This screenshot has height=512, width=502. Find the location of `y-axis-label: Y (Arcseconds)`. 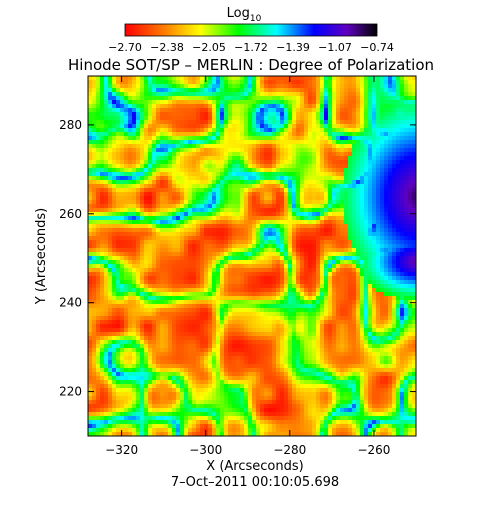

y-axis-label: Y (Arcseconds) is located at coordinates (41, 256).